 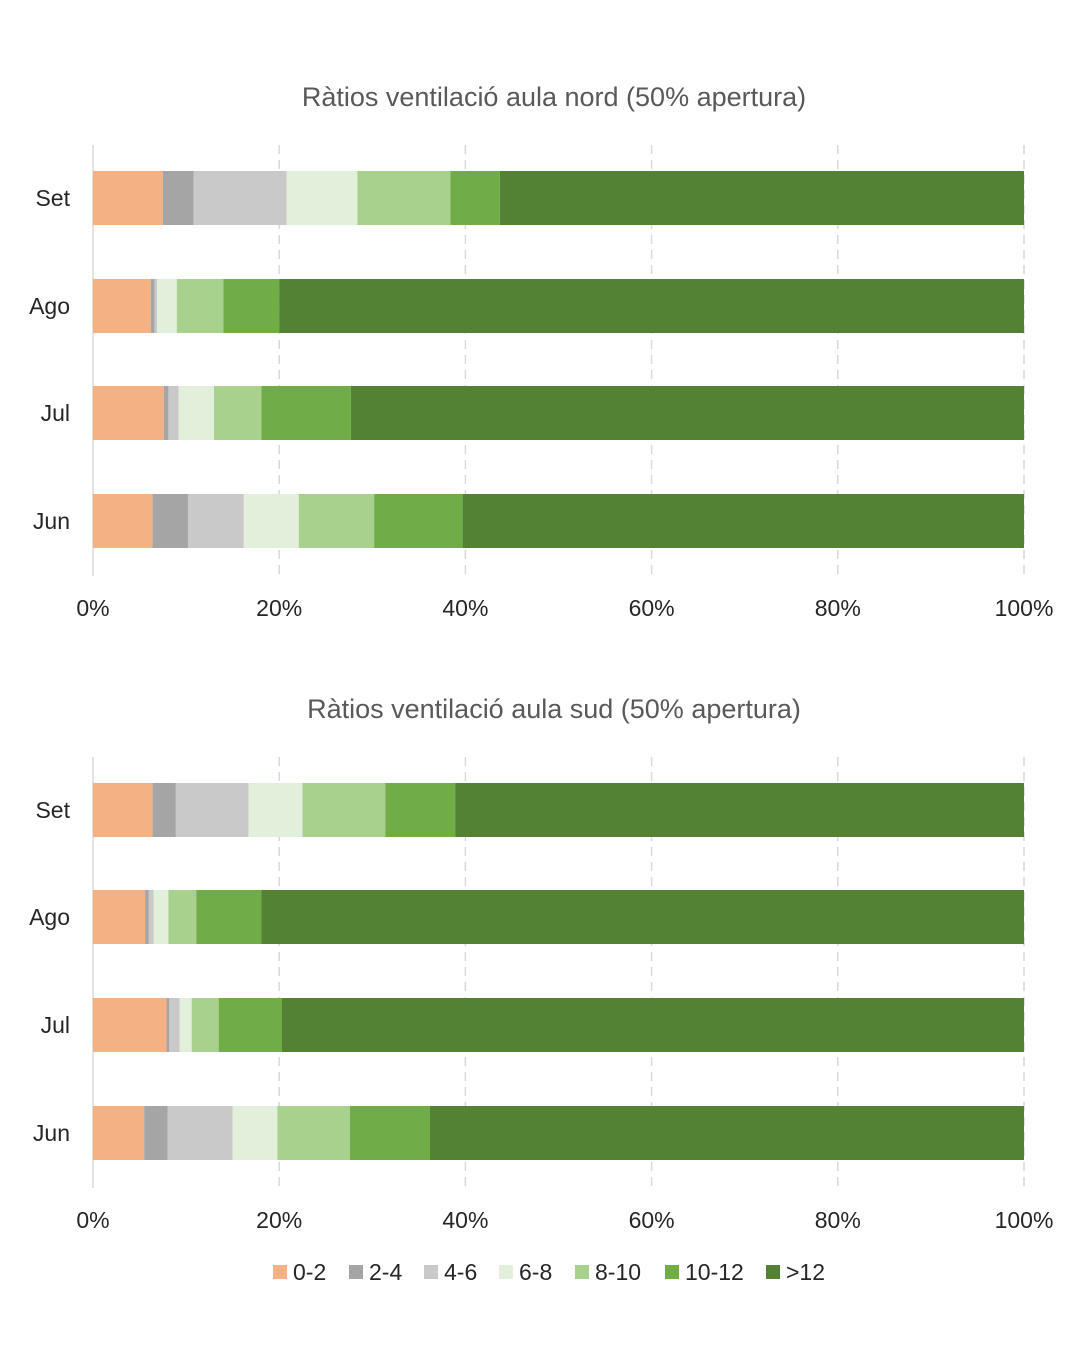 I want to click on legend-label: 6-8, so click(x=535, y=1272).